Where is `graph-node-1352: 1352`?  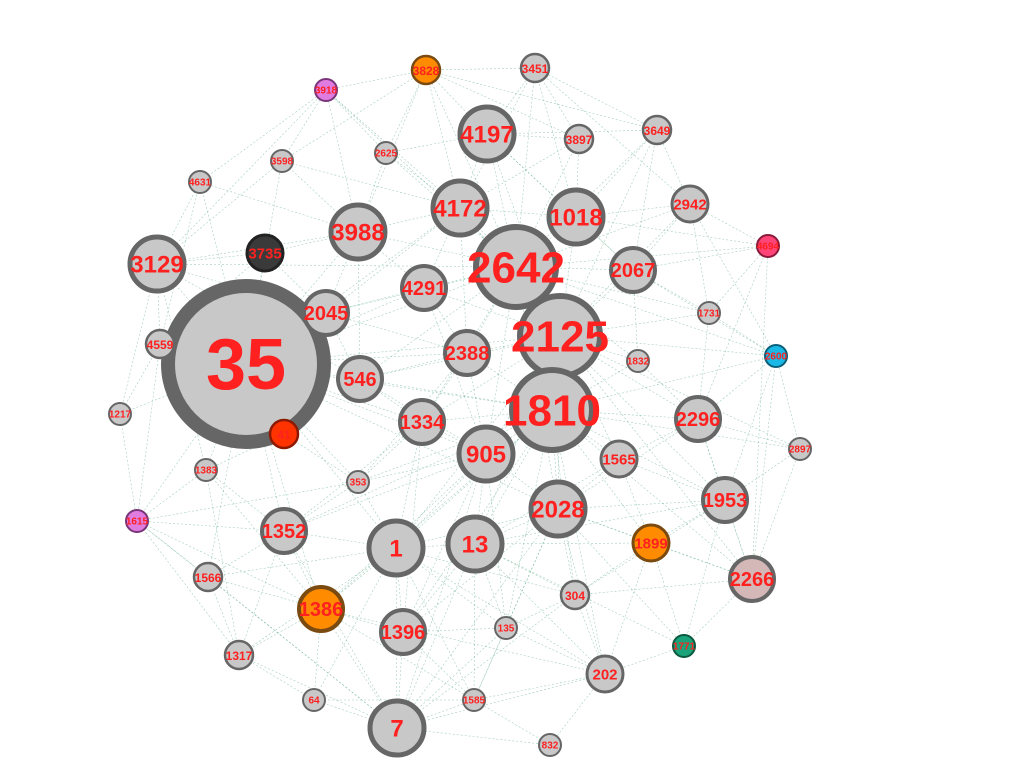 graph-node-1352: 1352 is located at coordinates (284, 531).